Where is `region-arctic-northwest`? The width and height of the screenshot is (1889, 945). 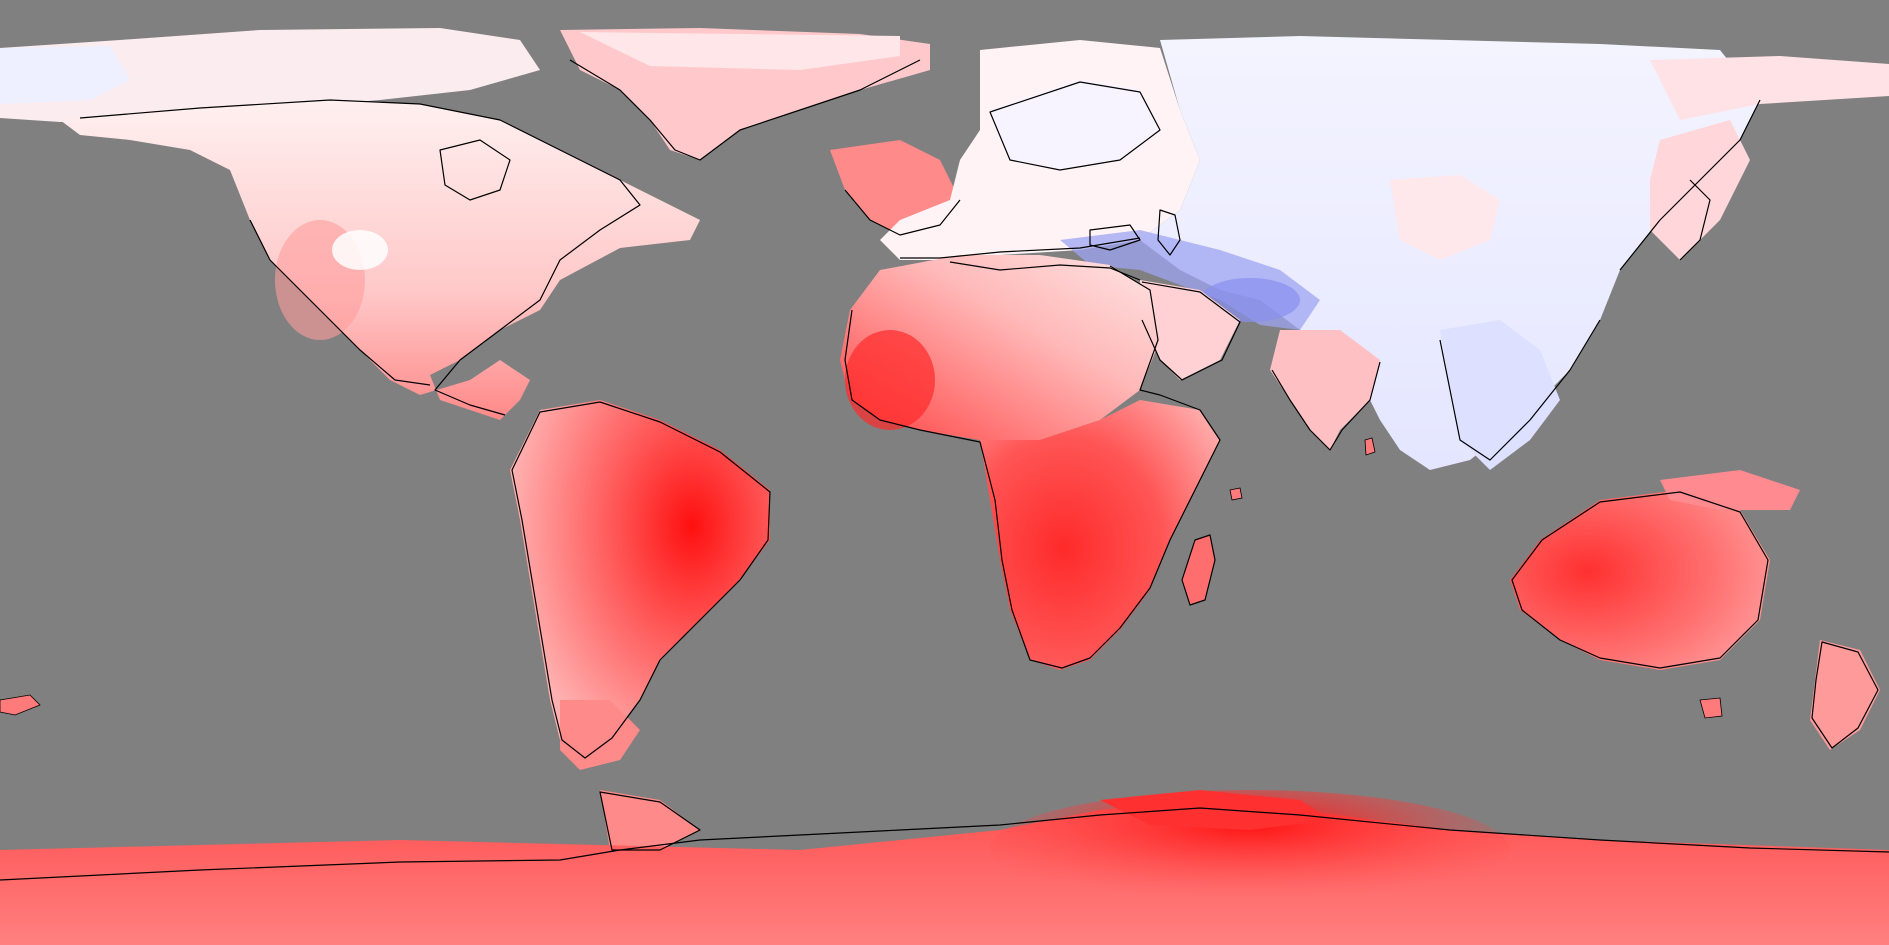 region-arctic-northwest is located at coordinates (65, 75).